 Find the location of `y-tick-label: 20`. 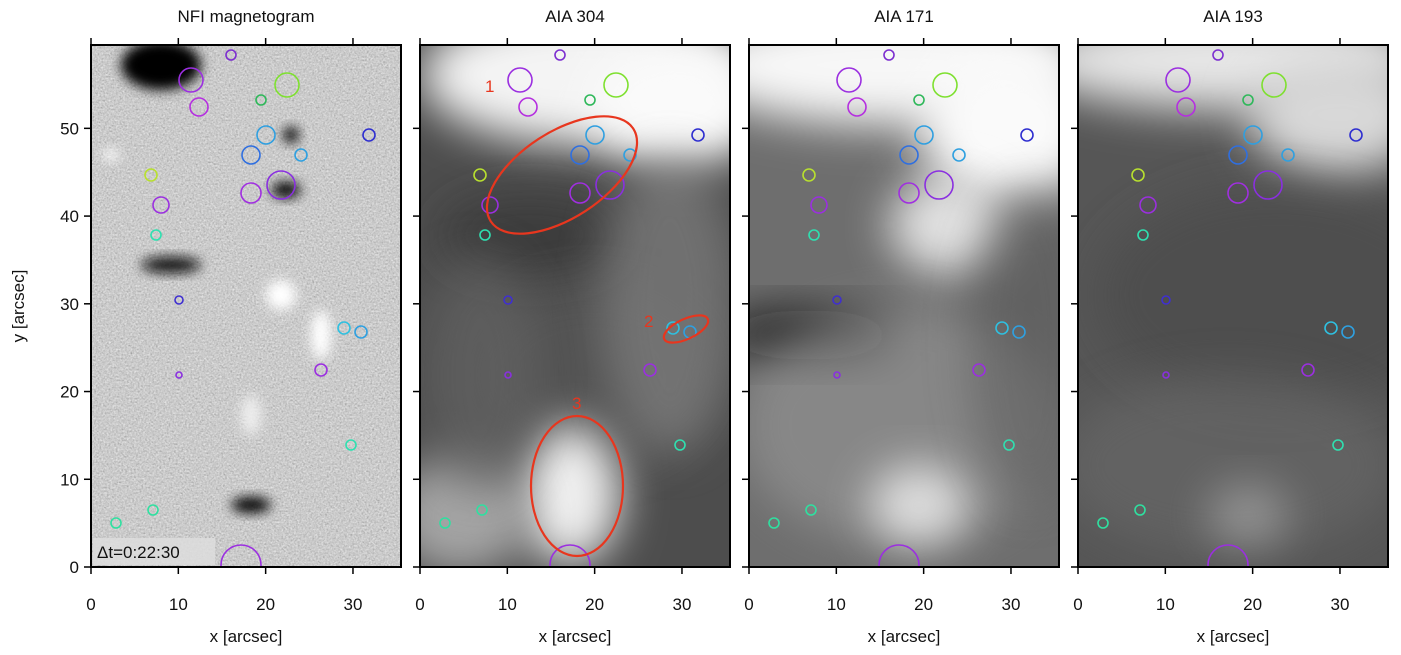

y-tick-label: 20 is located at coordinates (69, 392).